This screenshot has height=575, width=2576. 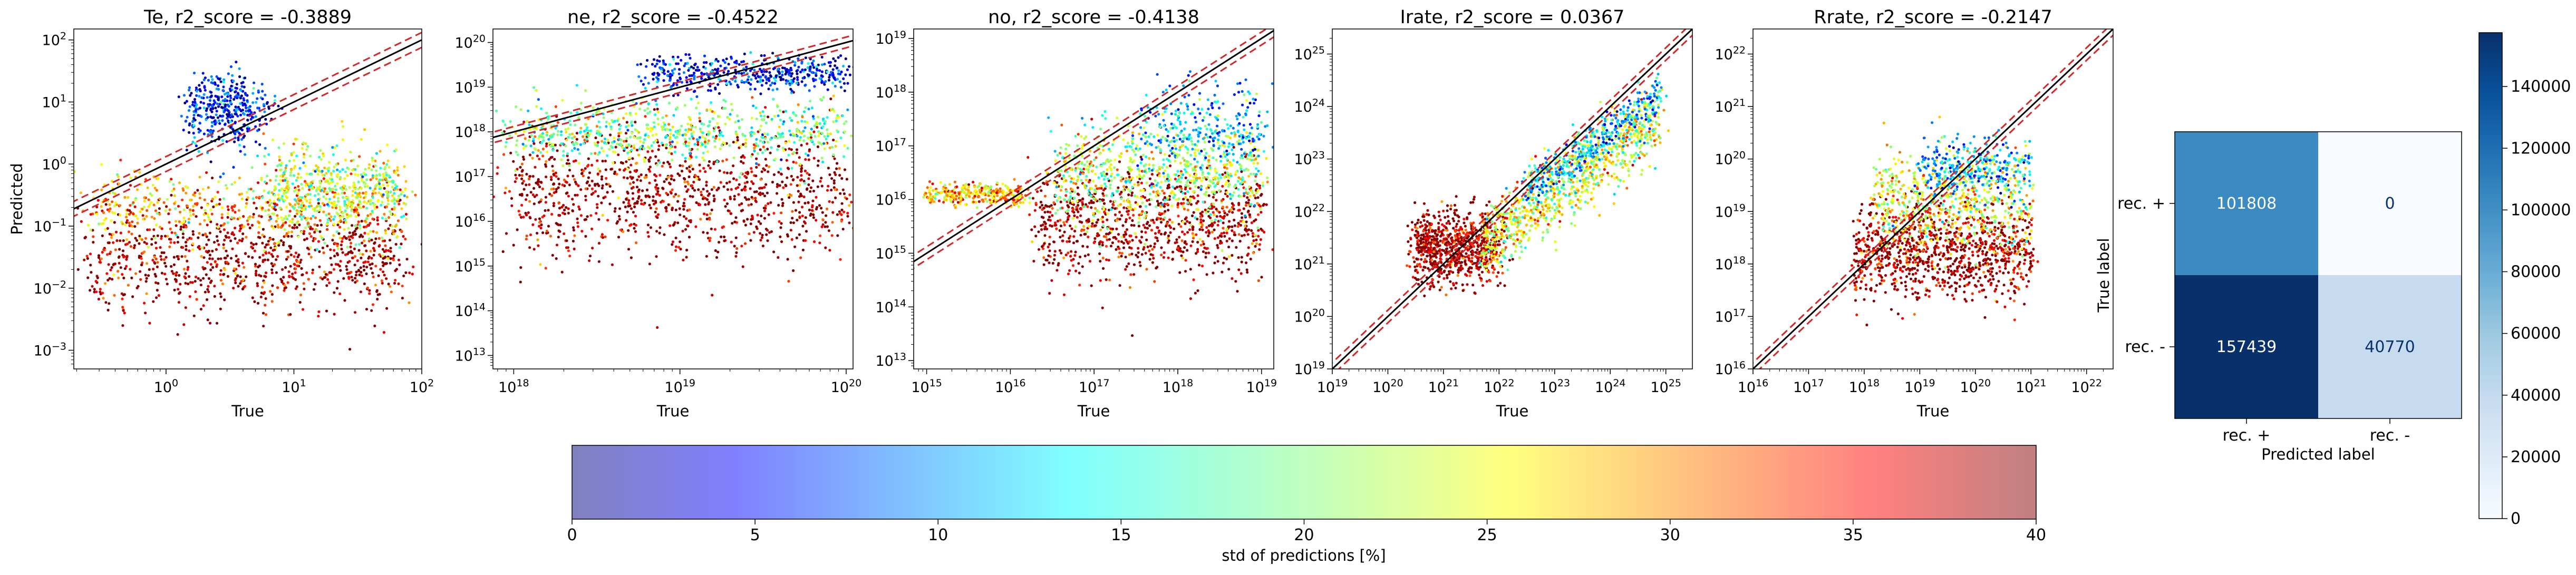 I want to click on tick-exponent: 19, so click(x=689, y=383).